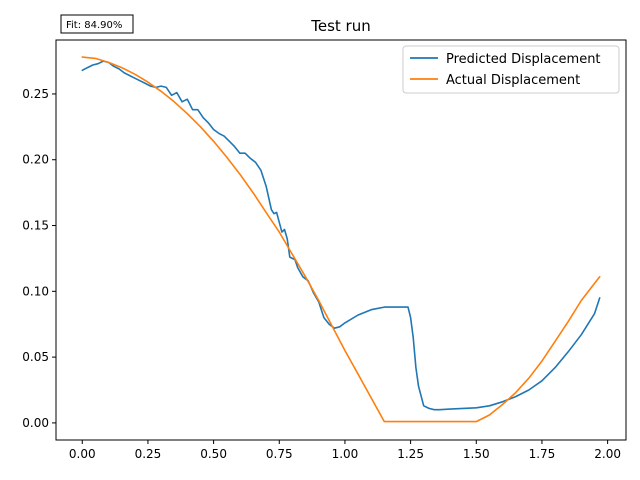 The image size is (640, 480). Describe the element at coordinates (340, 26) in the screenshot. I see `chart-title: Test run` at that location.